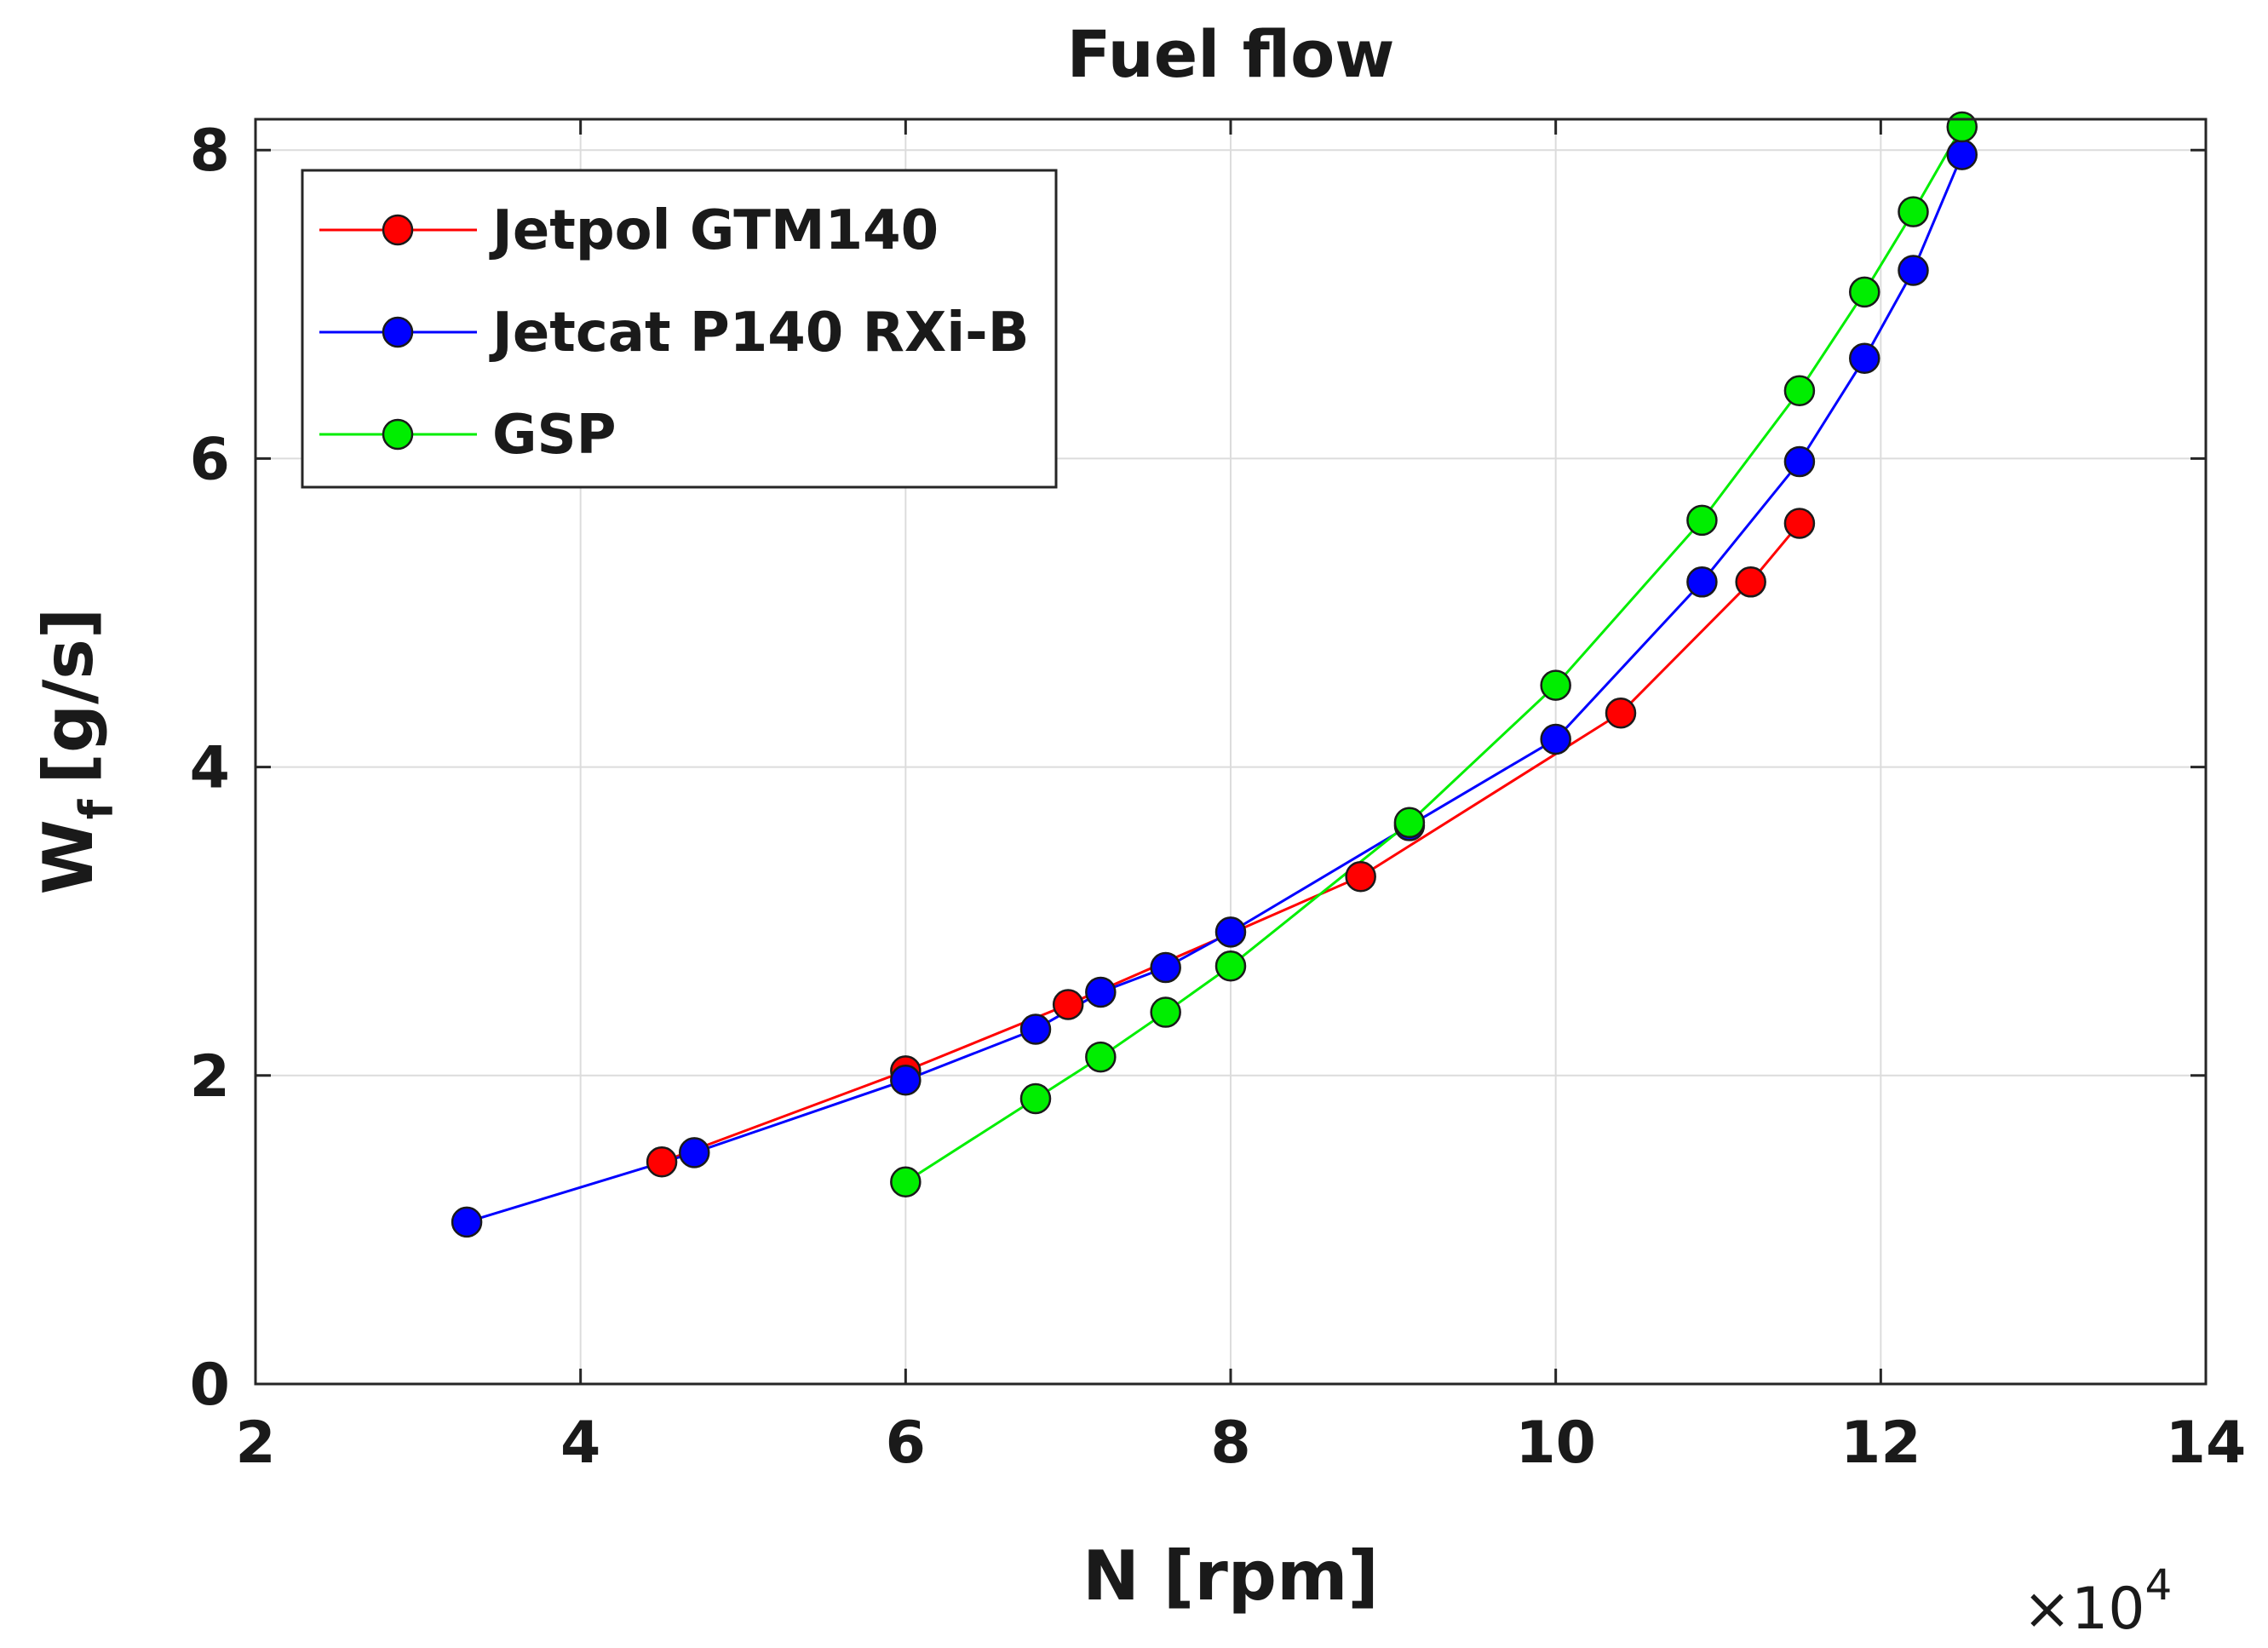  What do you see at coordinates (96, 809) in the screenshot?
I see `y-axis-label-sub: f` at bounding box center [96, 809].